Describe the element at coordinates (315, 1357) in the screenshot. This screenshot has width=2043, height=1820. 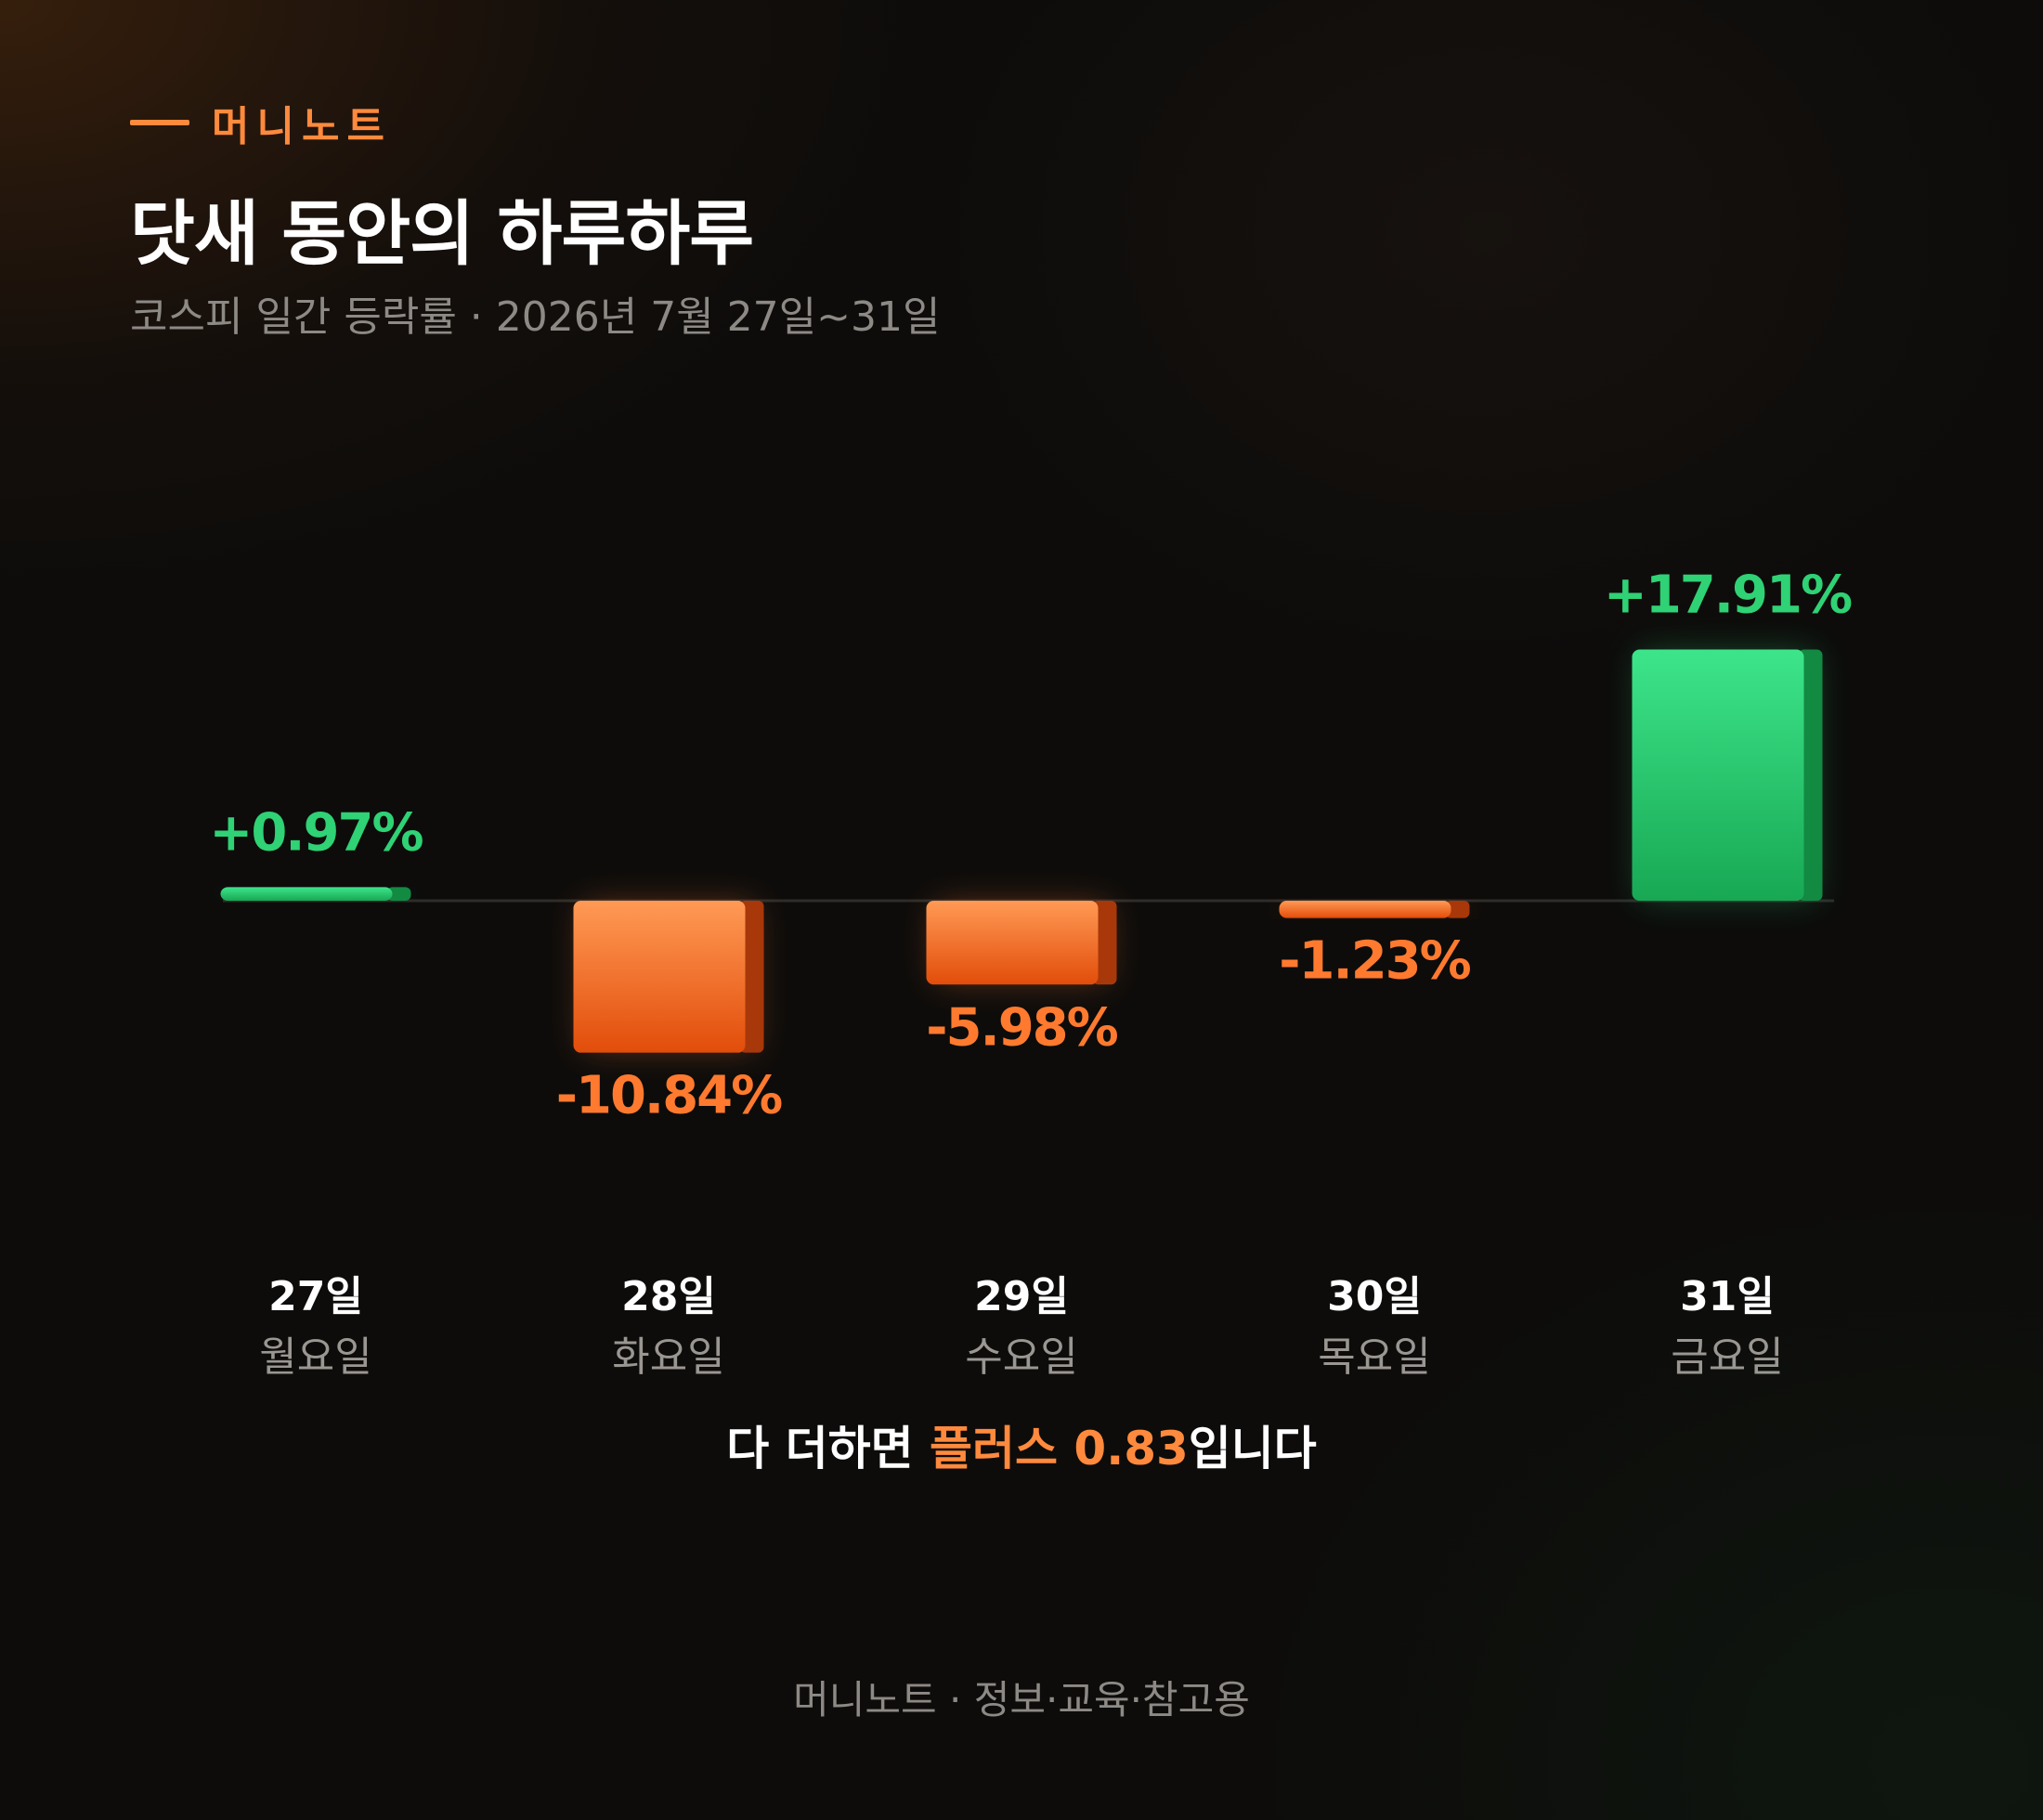
I see `x-tick-weekday-label: 월요일` at that location.